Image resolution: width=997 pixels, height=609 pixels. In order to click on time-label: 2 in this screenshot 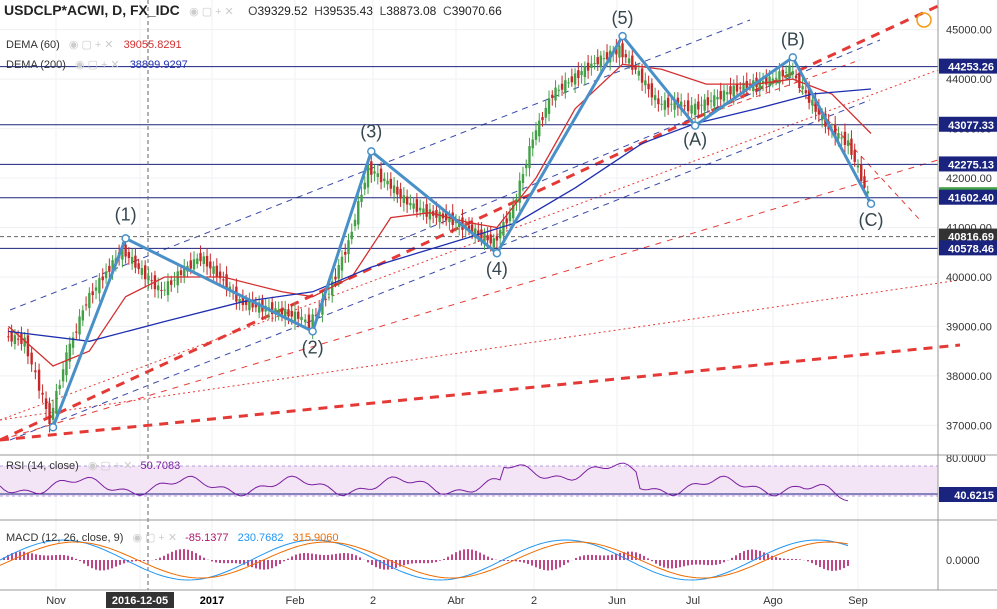, I will do `click(373, 601)`.